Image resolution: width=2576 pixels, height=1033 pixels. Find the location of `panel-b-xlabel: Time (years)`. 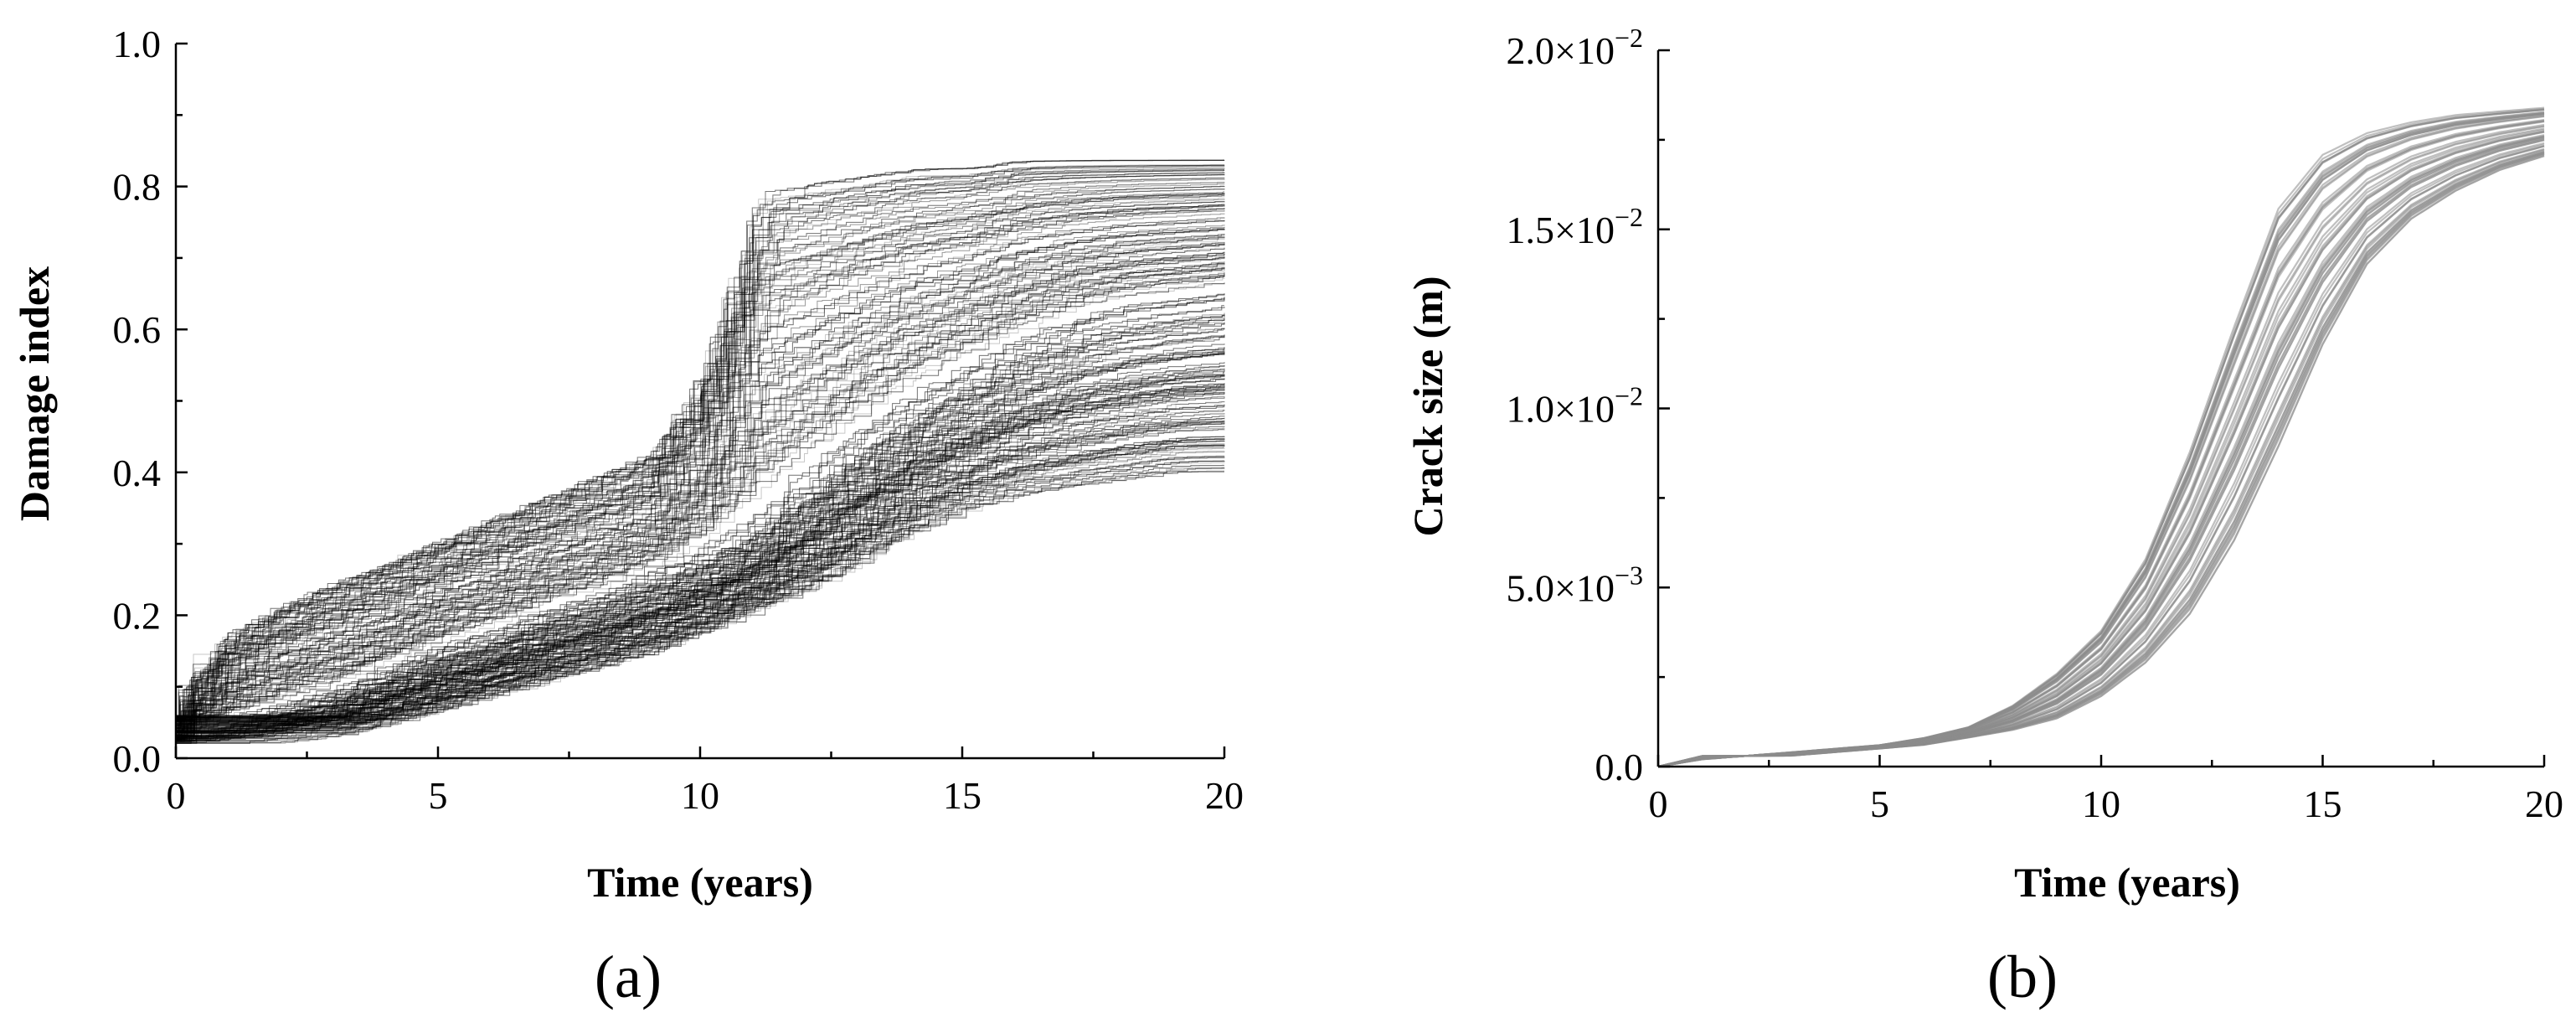

panel-b-xlabel: Time (years) is located at coordinates (2127, 882).